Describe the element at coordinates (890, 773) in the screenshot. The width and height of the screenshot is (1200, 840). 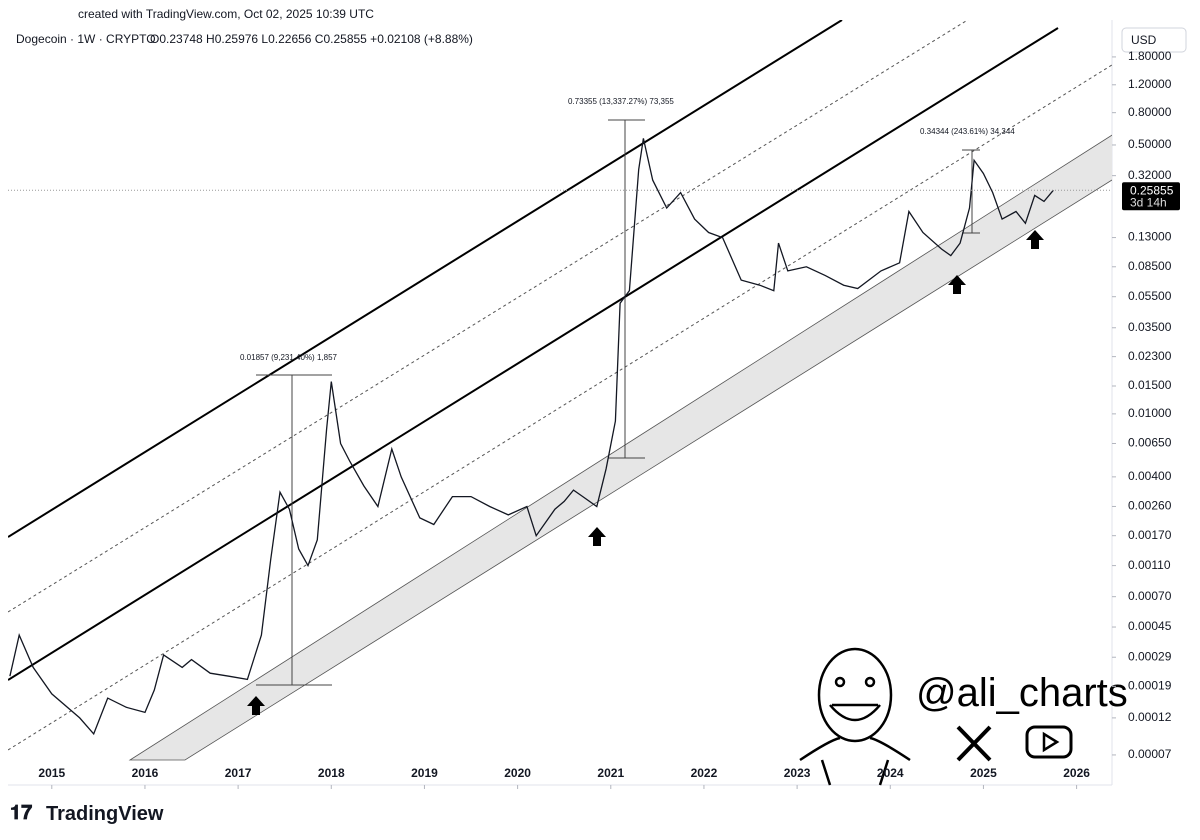
I see `x-tick-label: 2024` at that location.